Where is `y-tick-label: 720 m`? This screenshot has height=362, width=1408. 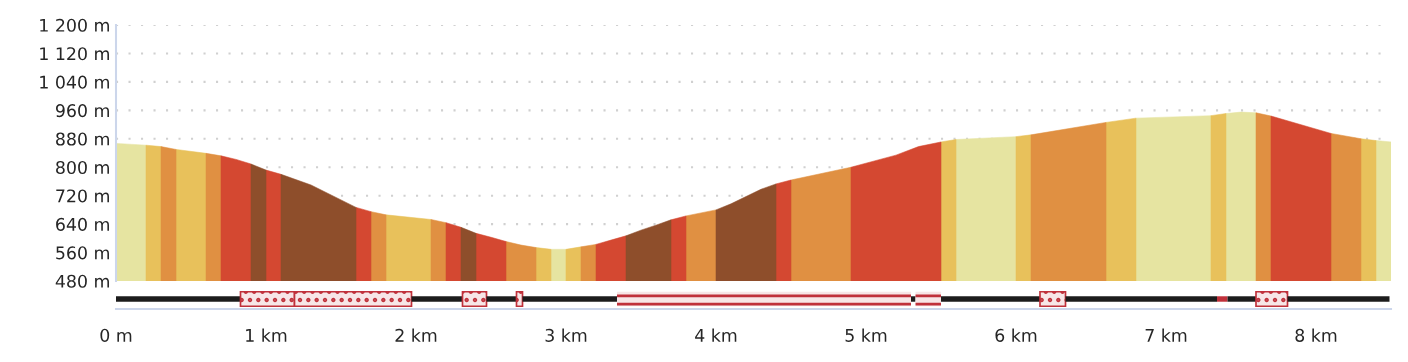 y-tick-label: 720 m is located at coordinates (82, 196).